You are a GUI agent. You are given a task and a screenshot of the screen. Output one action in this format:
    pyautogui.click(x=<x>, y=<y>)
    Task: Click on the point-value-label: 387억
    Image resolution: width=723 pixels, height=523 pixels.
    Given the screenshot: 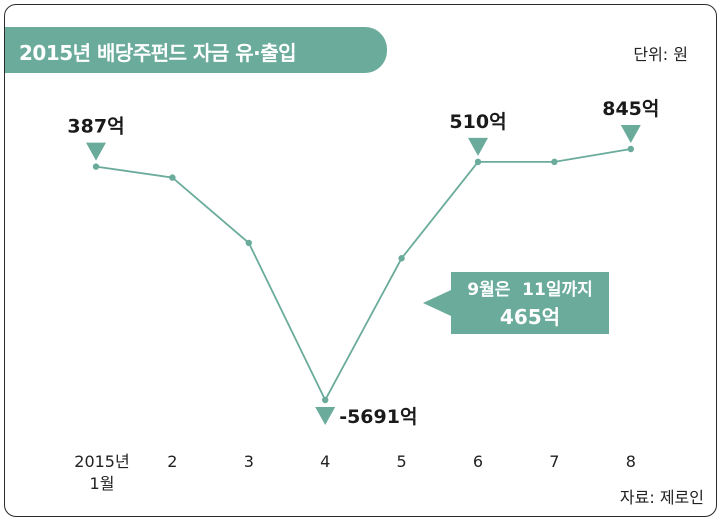 What is the action you would take?
    pyautogui.click(x=95, y=127)
    